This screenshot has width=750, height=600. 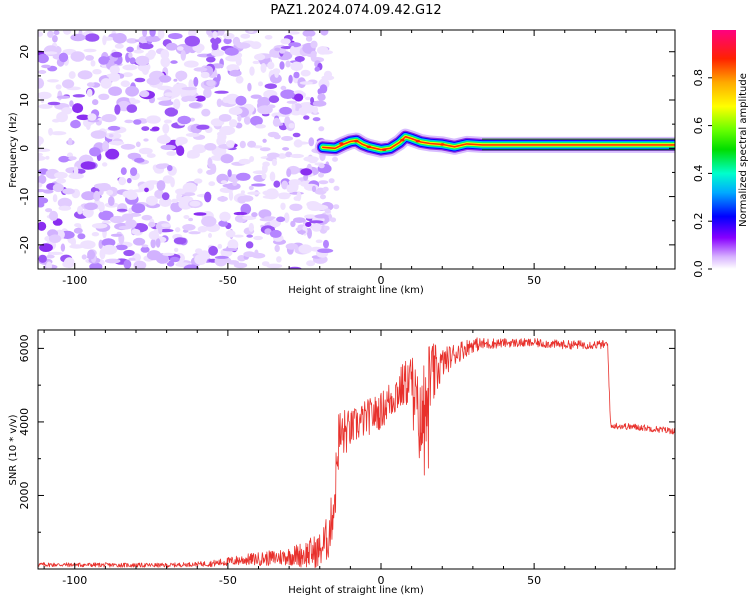 I want to click on colorbar-tick-label: 0.4, so click(x=698, y=174).